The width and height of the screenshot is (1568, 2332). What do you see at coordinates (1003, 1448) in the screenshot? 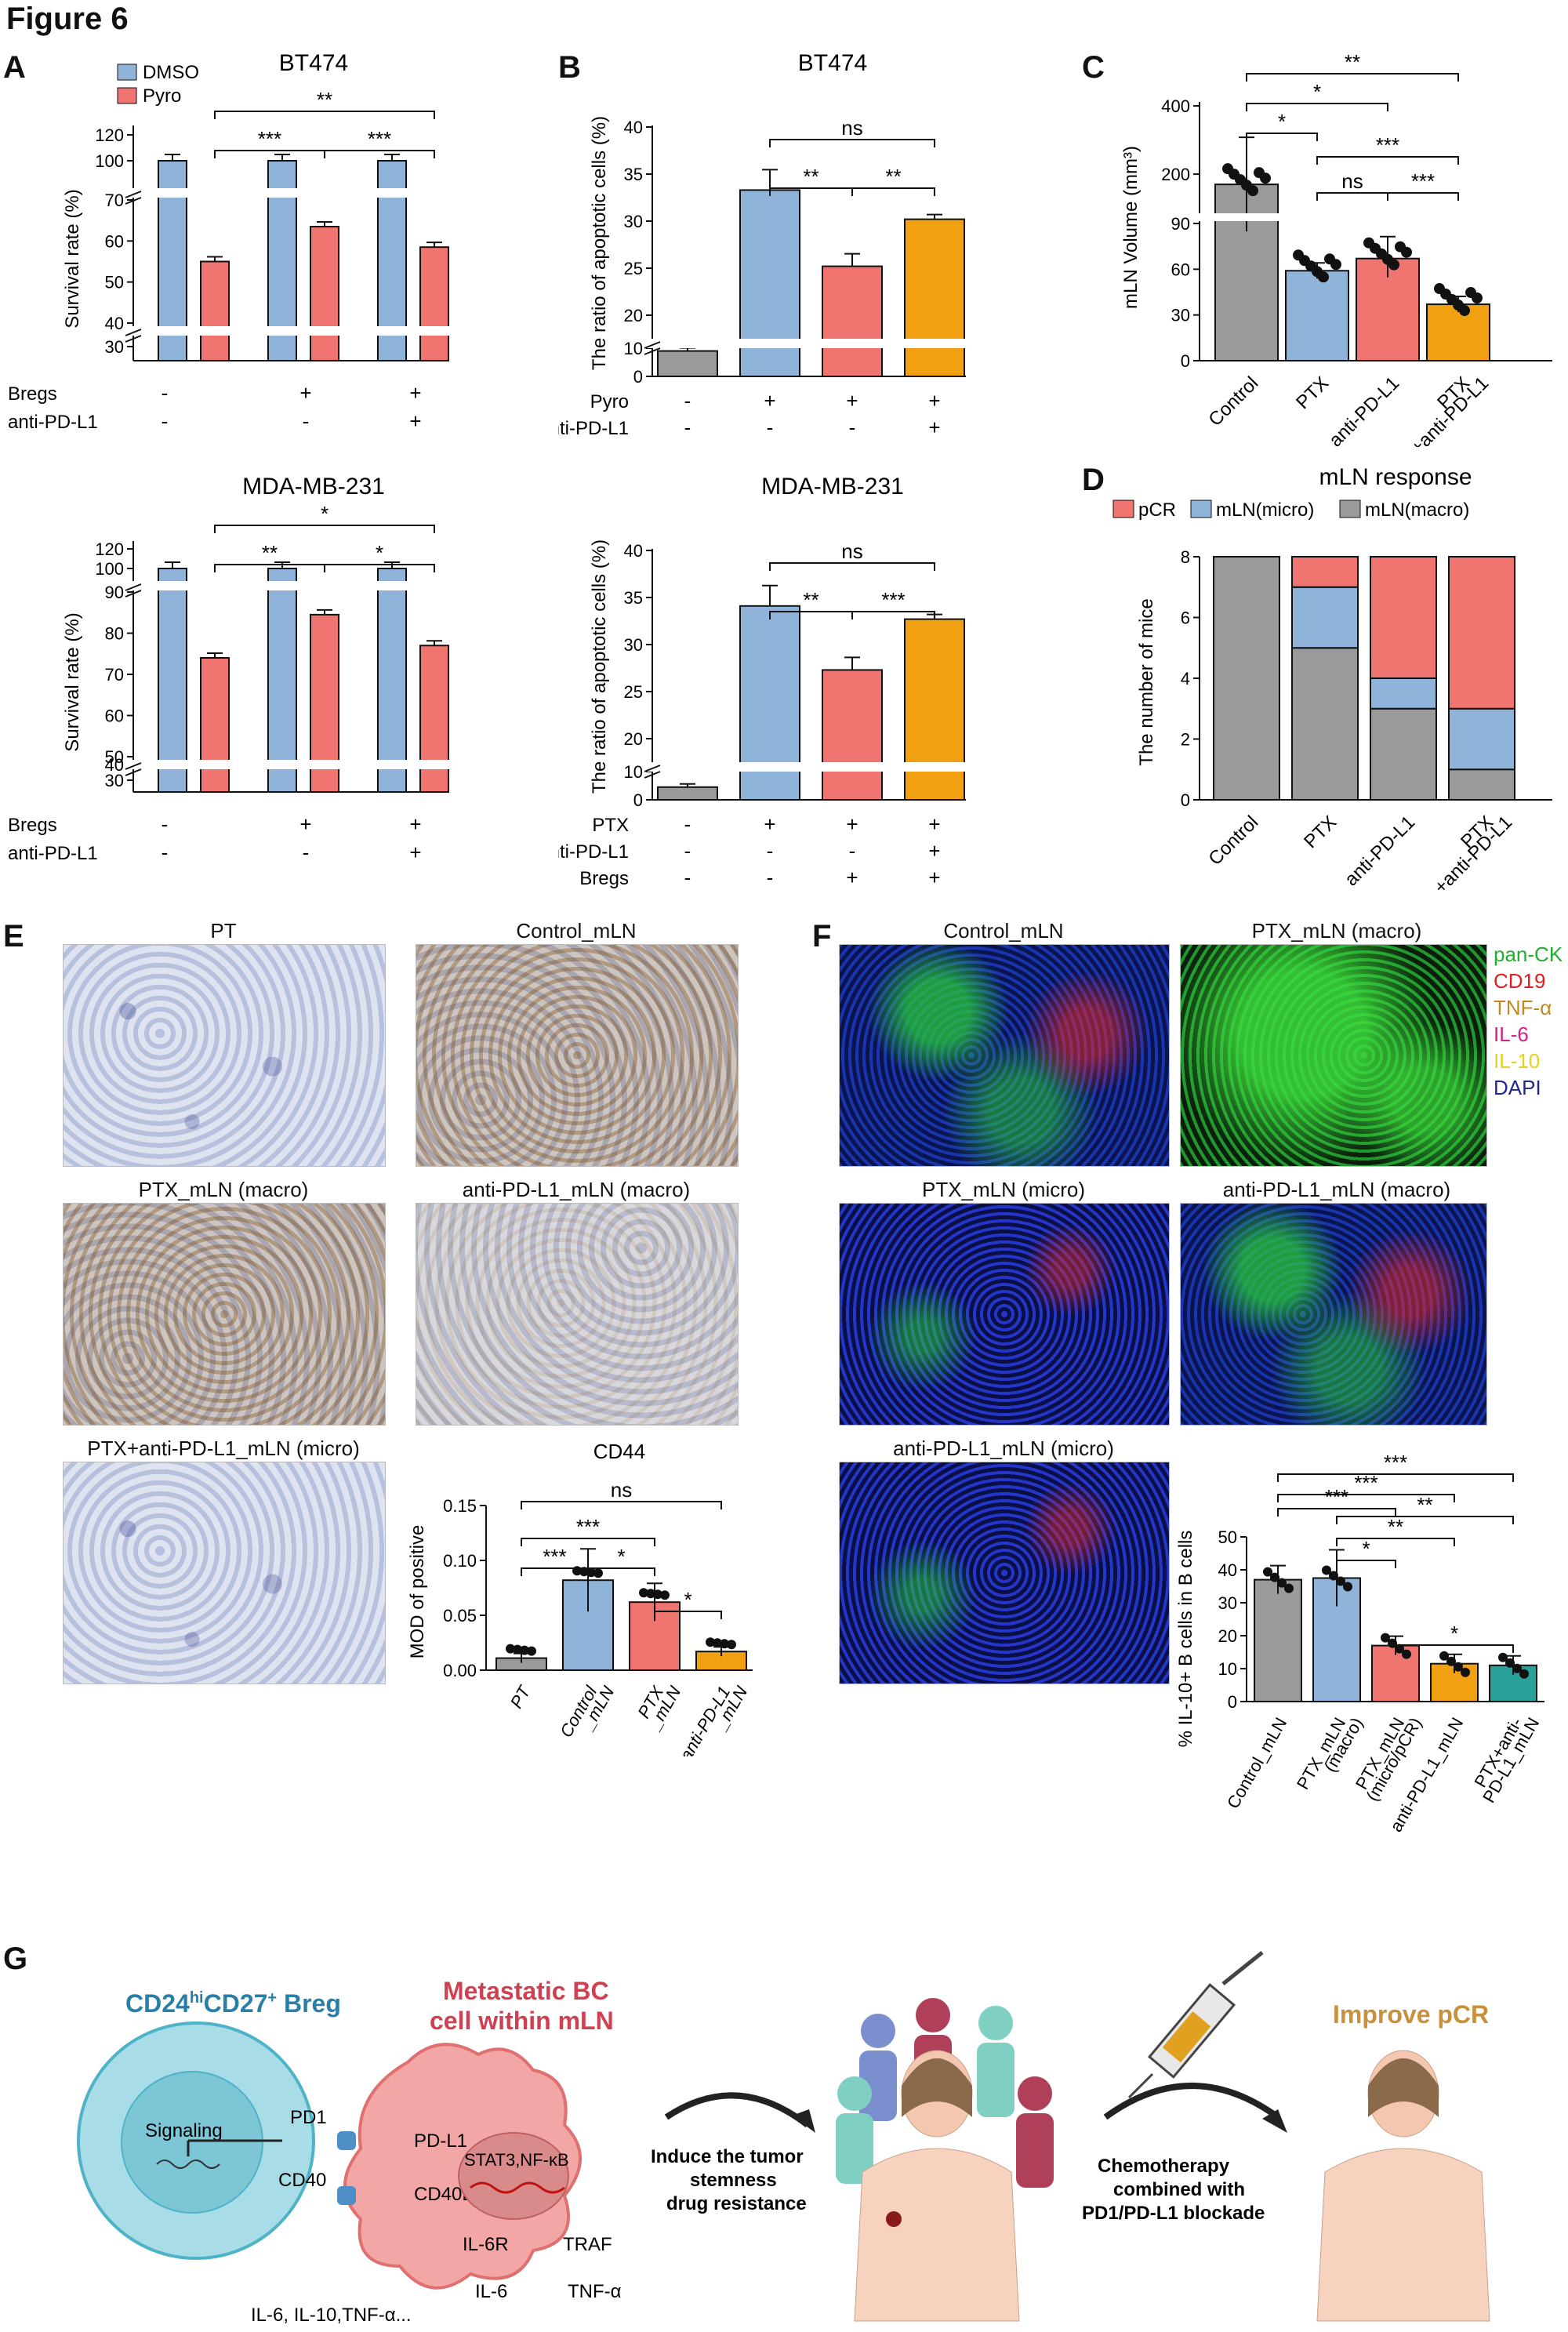
I see `f-title-antipdl1-micro: anti-PD-L1_mLN (micro)` at bounding box center [1003, 1448].